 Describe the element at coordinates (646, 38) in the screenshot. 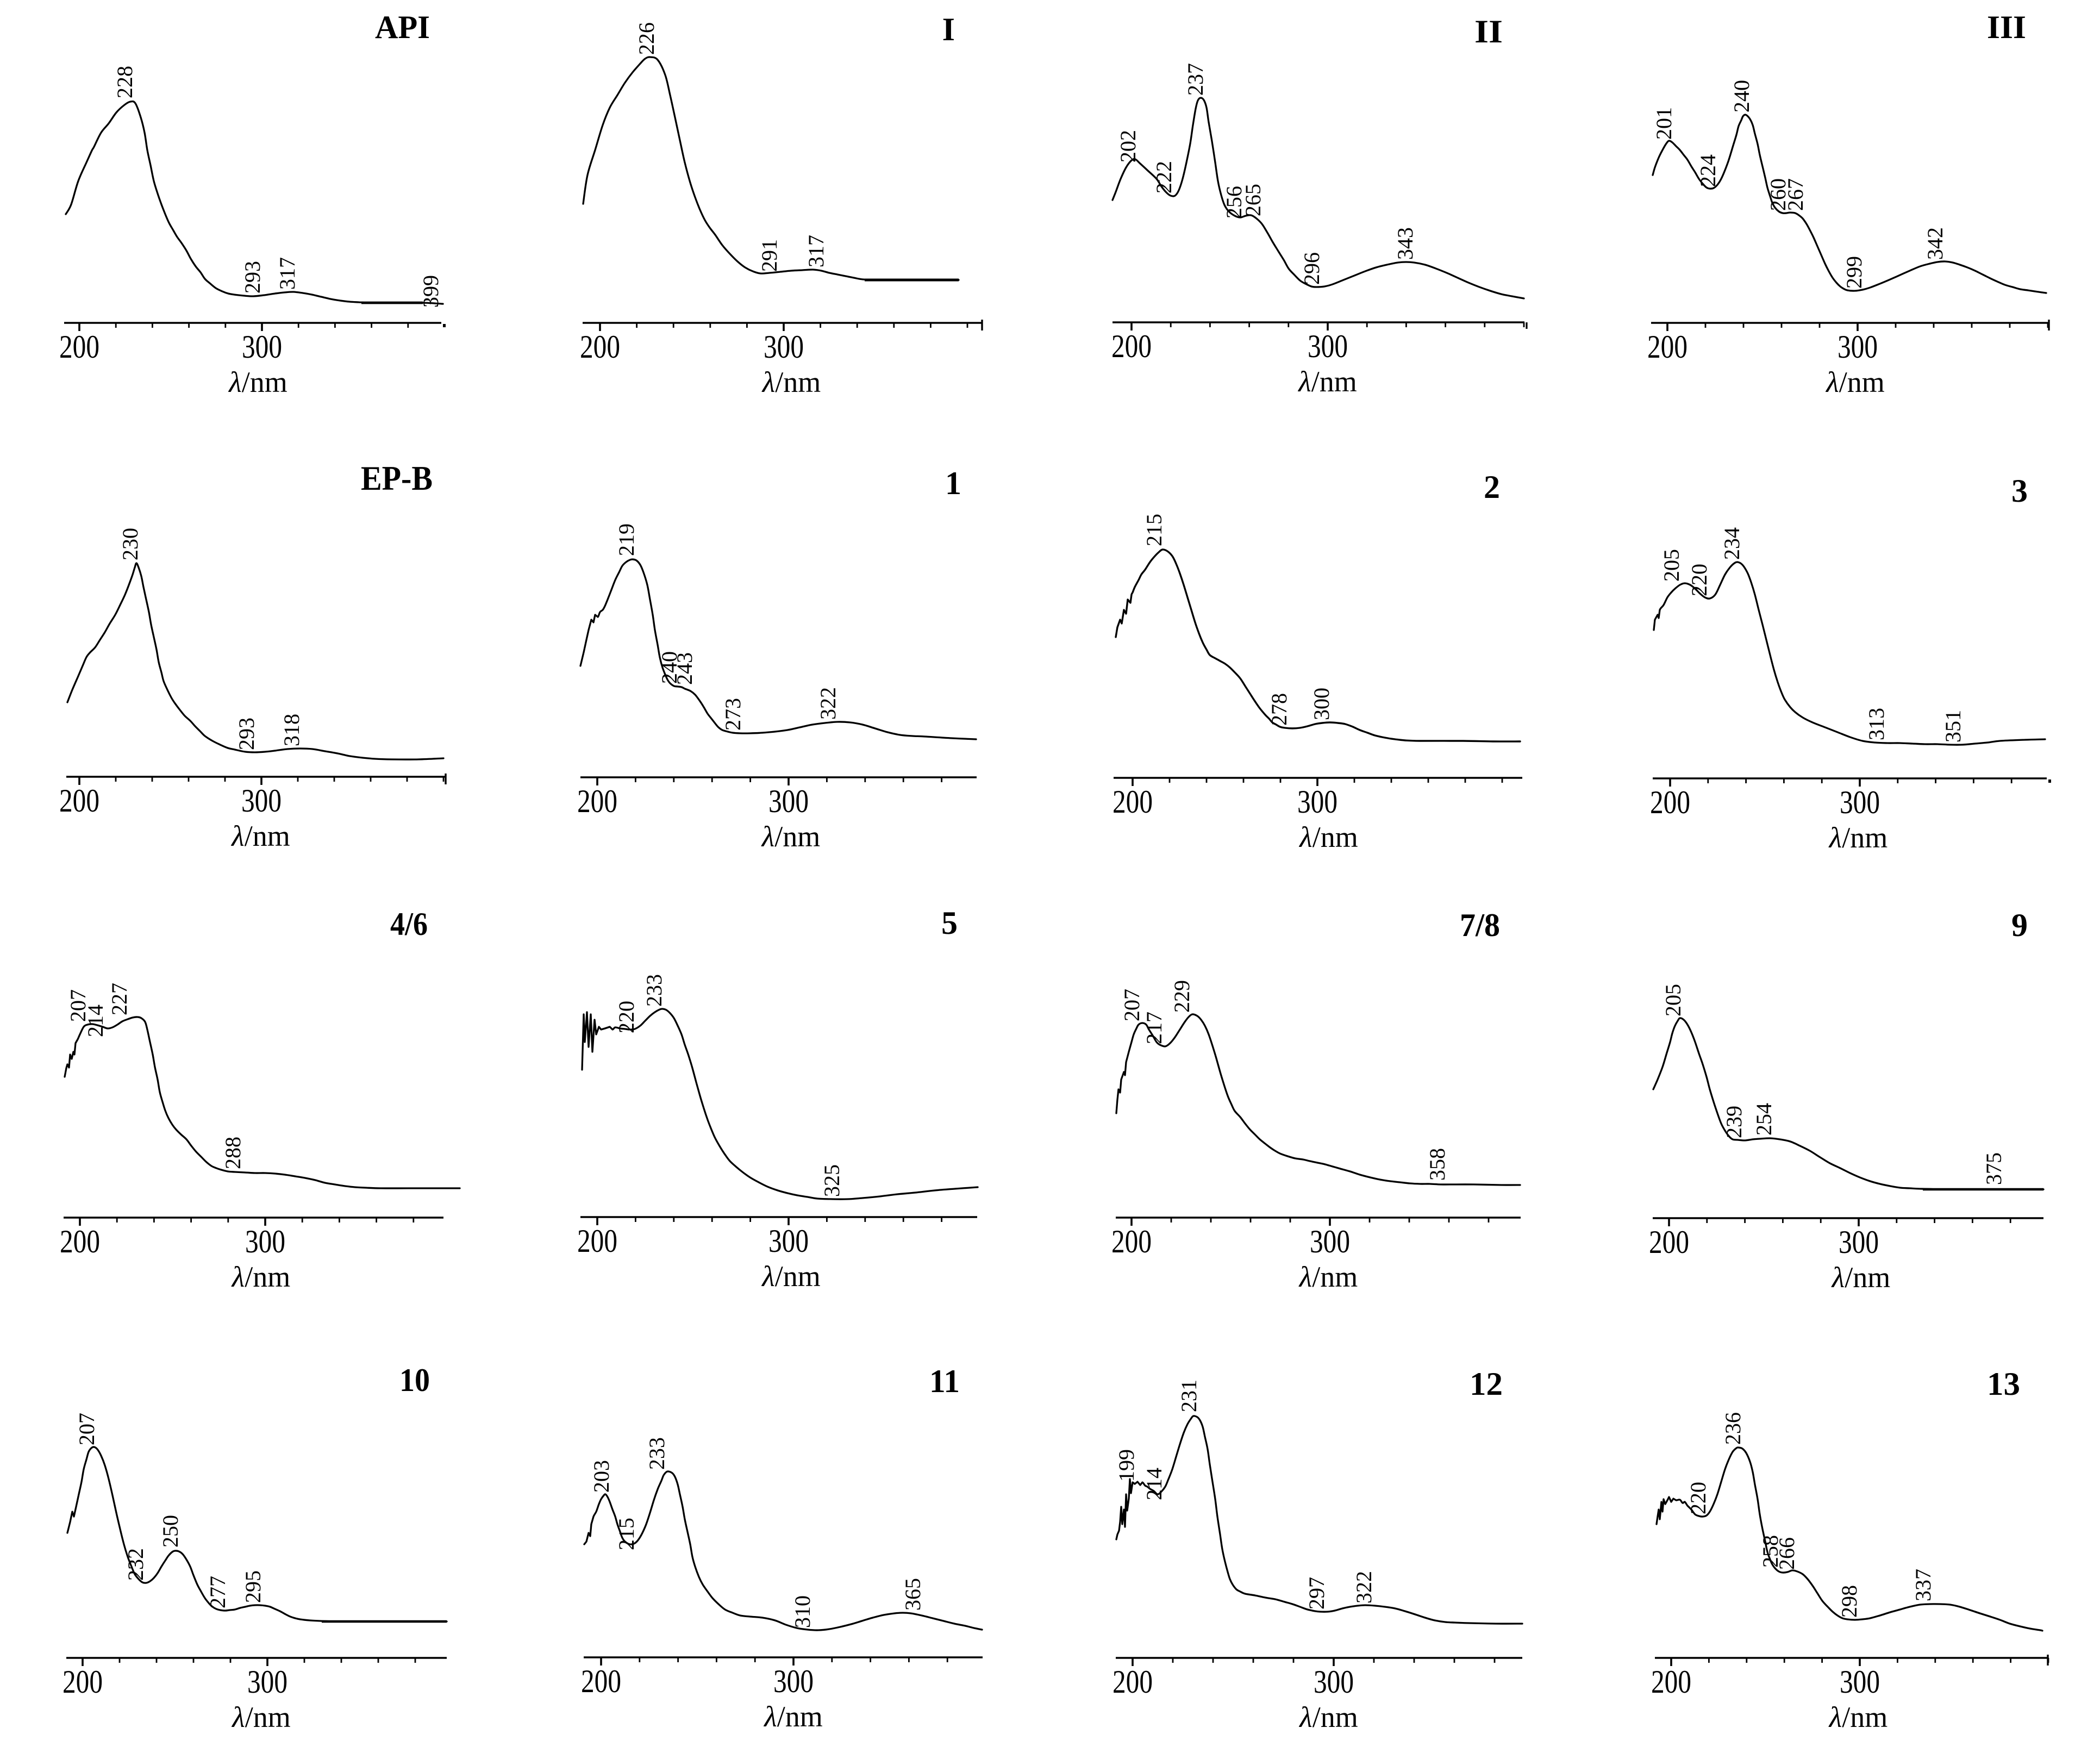

I see `svg-text: 226` at that location.